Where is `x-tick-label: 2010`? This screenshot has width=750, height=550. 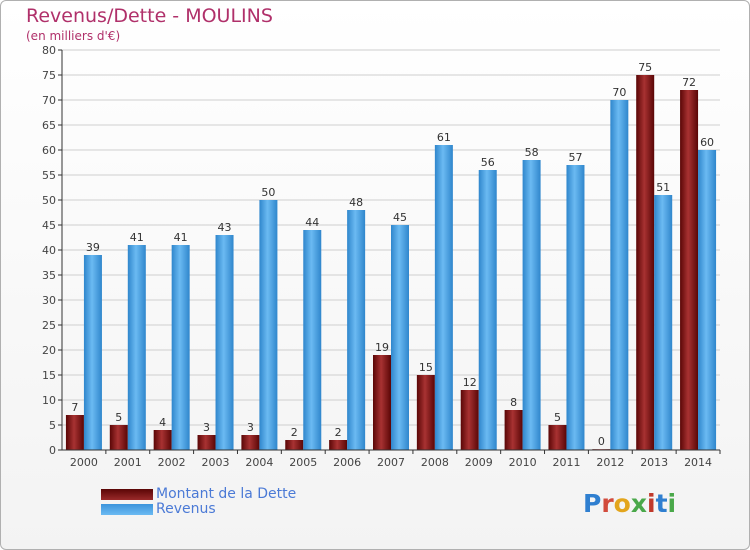 x-tick-label: 2010 is located at coordinates (523, 462).